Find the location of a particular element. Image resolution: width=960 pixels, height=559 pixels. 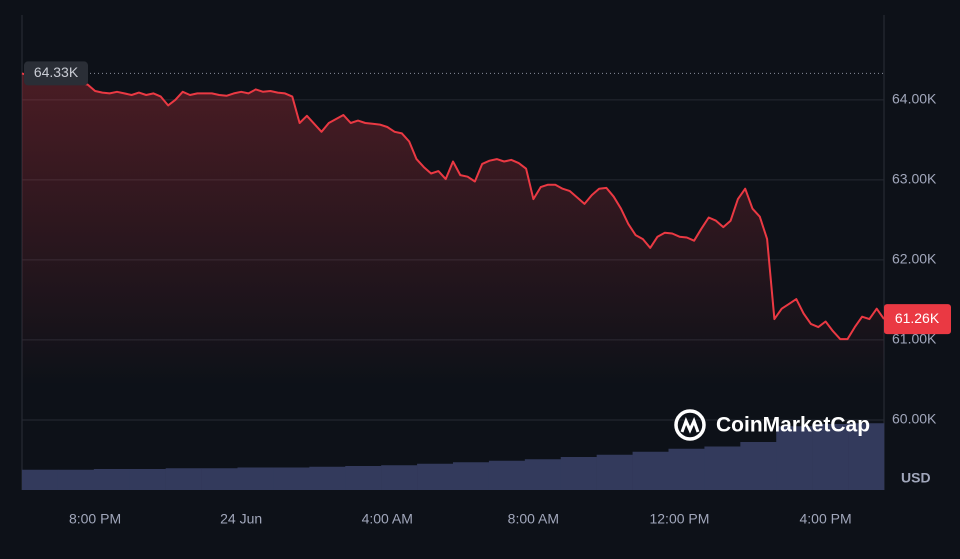

y-unit-label: USD is located at coordinates (916, 478).